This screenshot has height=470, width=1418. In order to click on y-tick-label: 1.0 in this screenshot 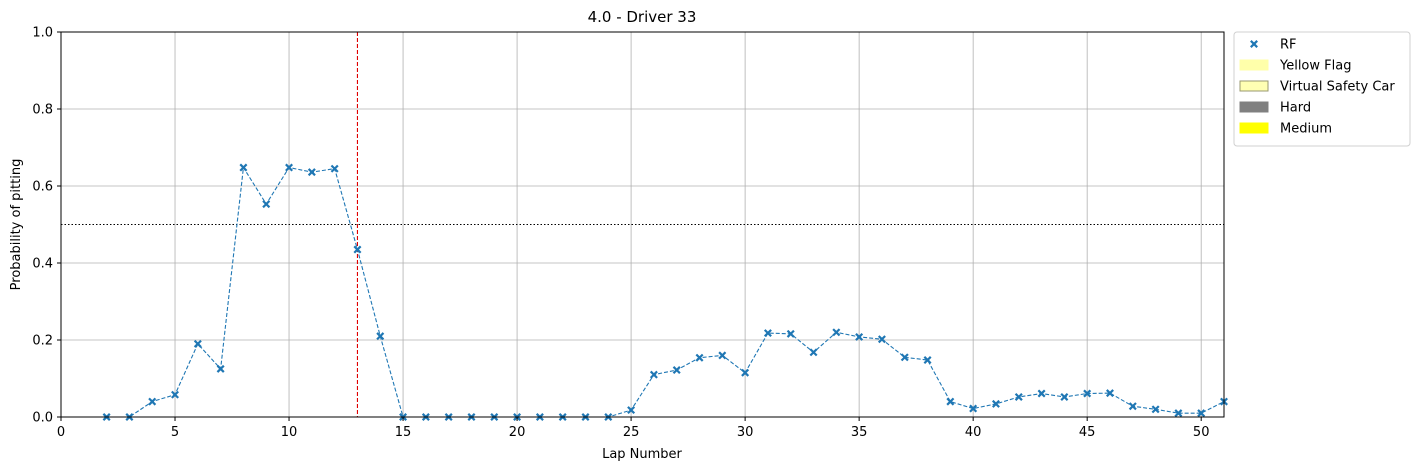, I will do `click(42, 33)`.